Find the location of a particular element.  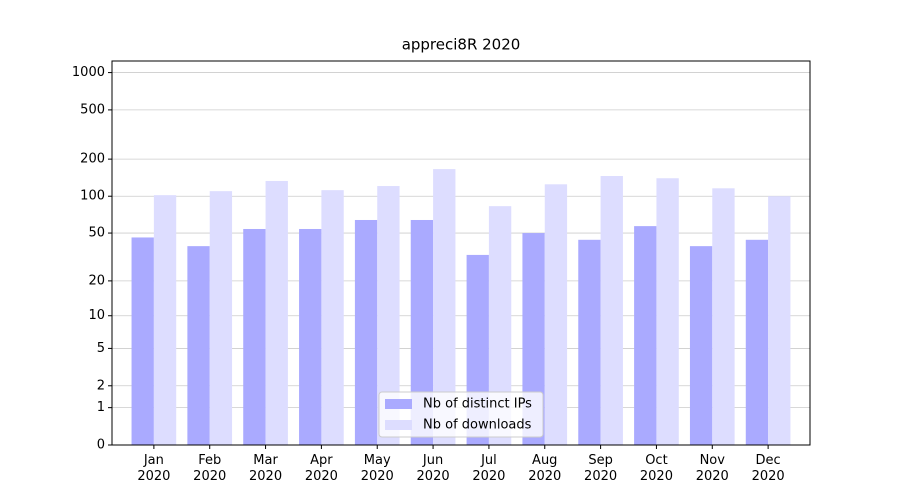

x-tick-label: Jan 2020 is located at coordinates (154, 468).